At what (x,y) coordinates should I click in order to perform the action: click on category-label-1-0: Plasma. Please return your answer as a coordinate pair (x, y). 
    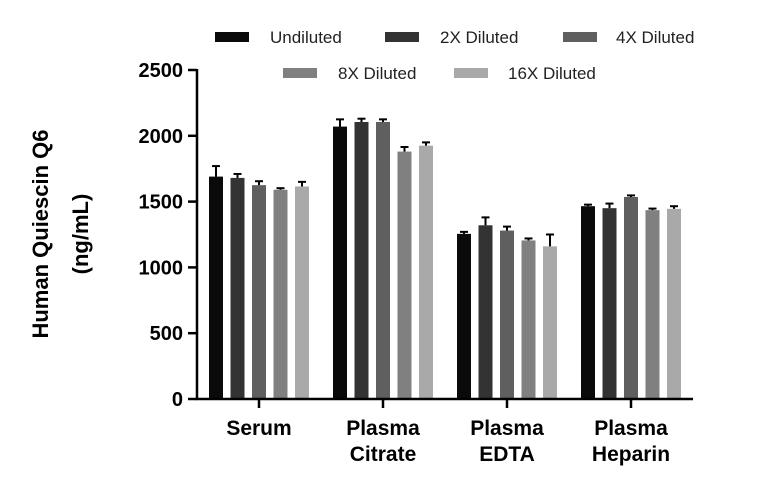
    Looking at the image, I should click on (383, 428).